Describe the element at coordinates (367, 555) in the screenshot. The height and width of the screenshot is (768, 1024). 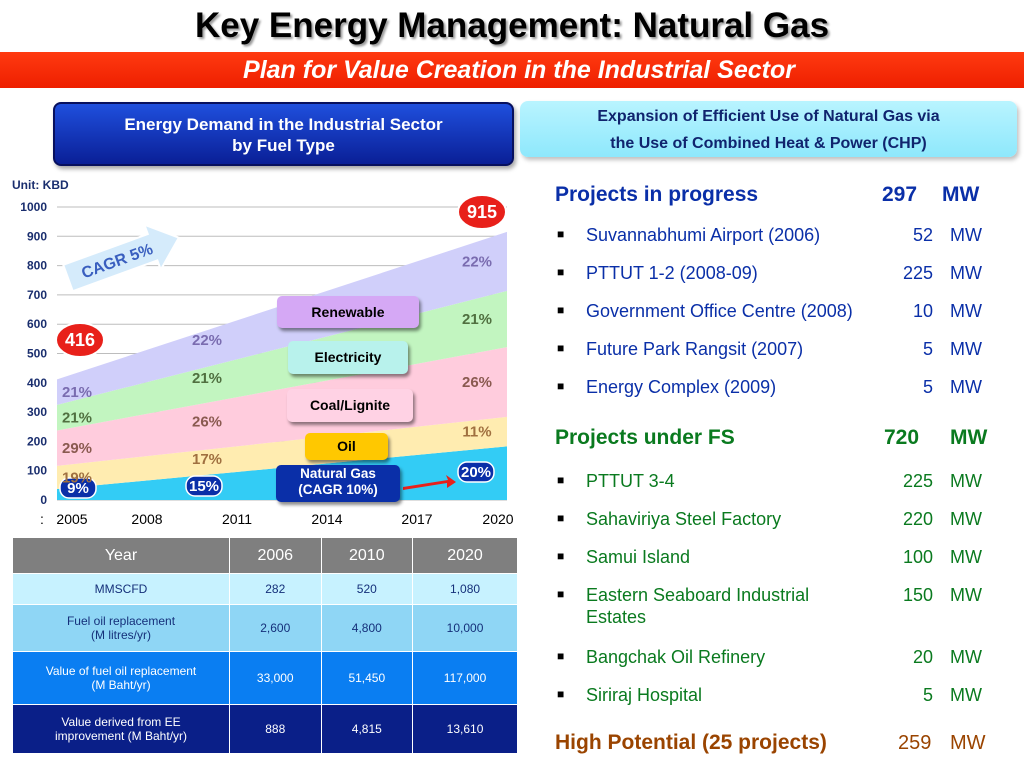
I see `table-header-cell: 2010` at that location.